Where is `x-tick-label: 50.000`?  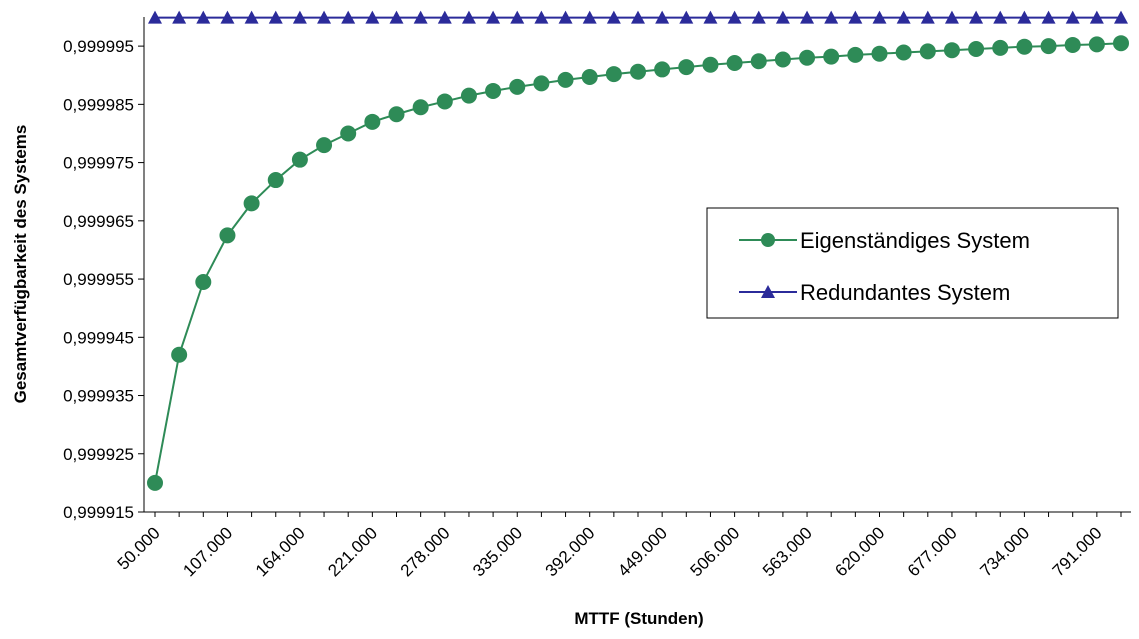
x-tick-label: 50.000 is located at coordinates (139, 548).